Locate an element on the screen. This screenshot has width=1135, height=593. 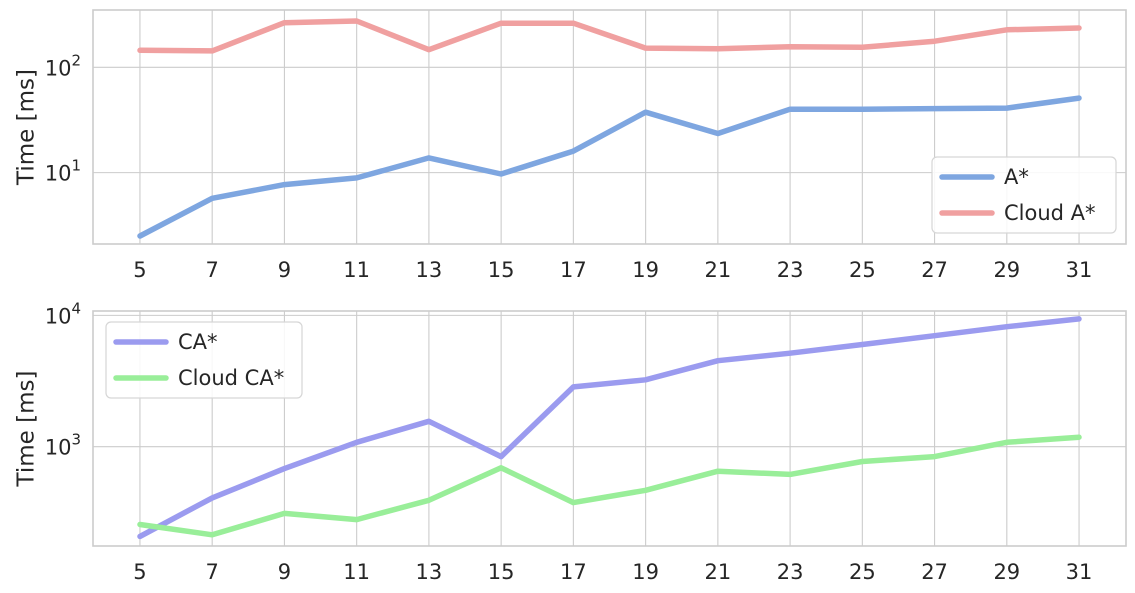
legend-label: A* is located at coordinates (1016, 177).